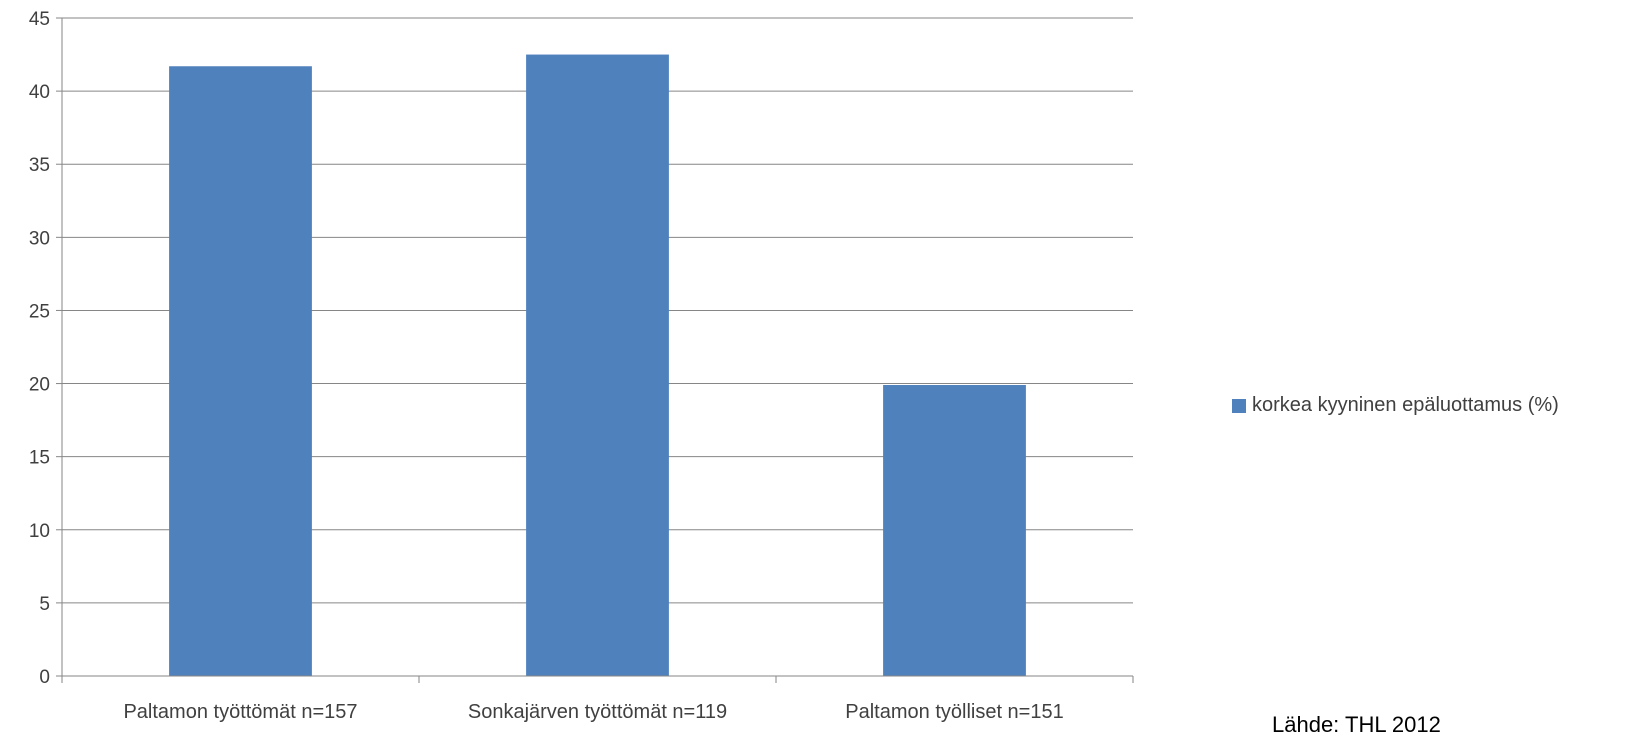 Image resolution: width=1645 pixels, height=756 pixels. Describe the element at coordinates (39, 531) in the screenshot. I see `y-tick-label: 10` at that location.